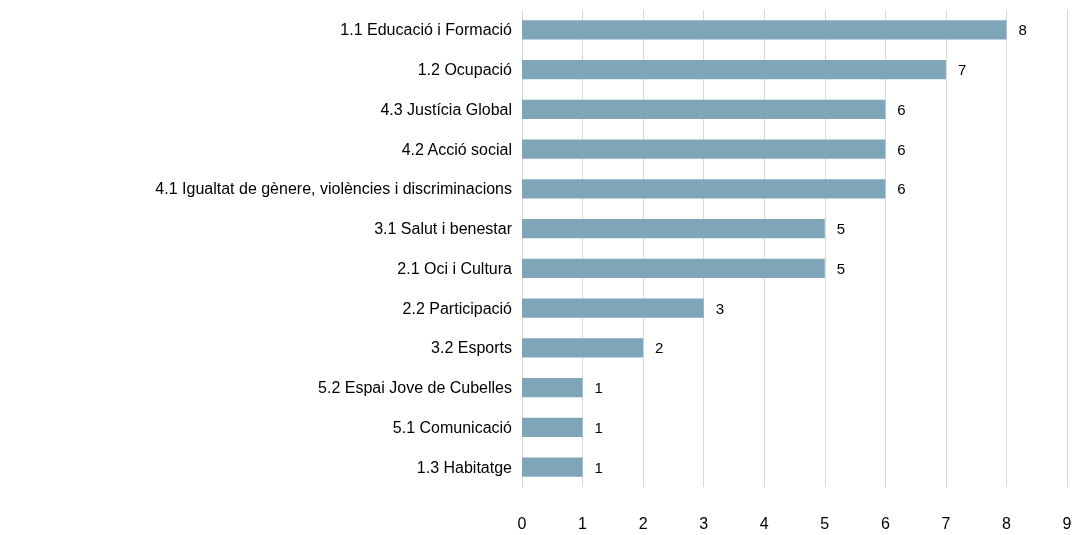  I want to click on y-tick-label: 3.1 Salut i benestar, so click(443, 229).